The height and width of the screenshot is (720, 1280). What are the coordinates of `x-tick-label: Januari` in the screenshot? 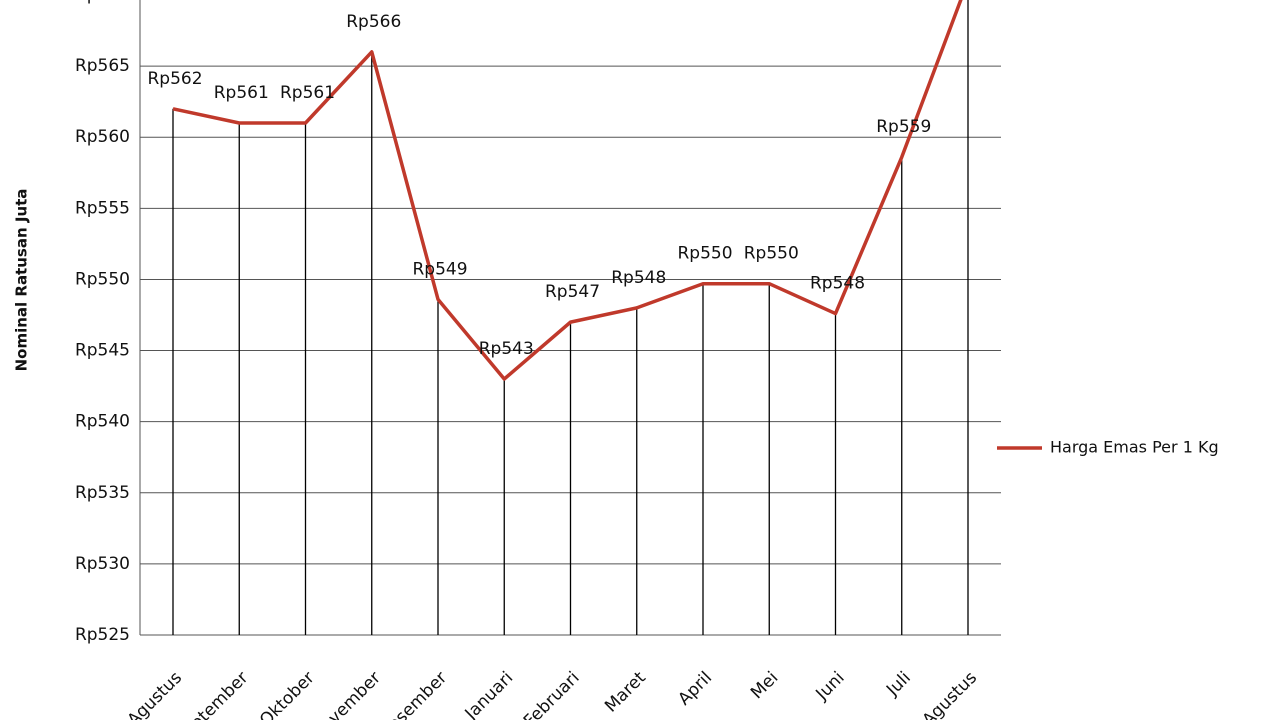 It's located at (489, 694).